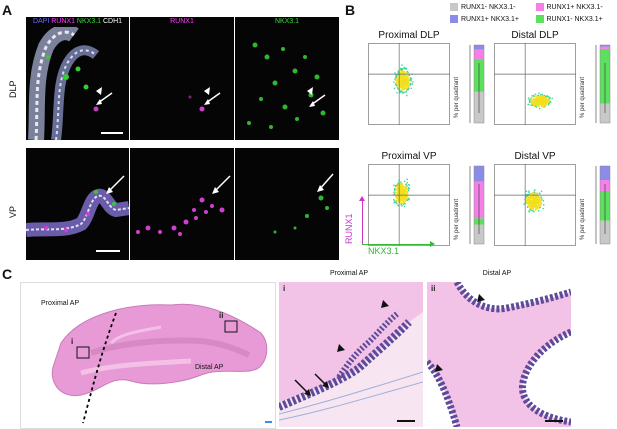 The width and height of the screenshot is (617, 429). What do you see at coordinates (182, 204) in the screenshot?
I see `vp-runx1-image` at bounding box center [182, 204].